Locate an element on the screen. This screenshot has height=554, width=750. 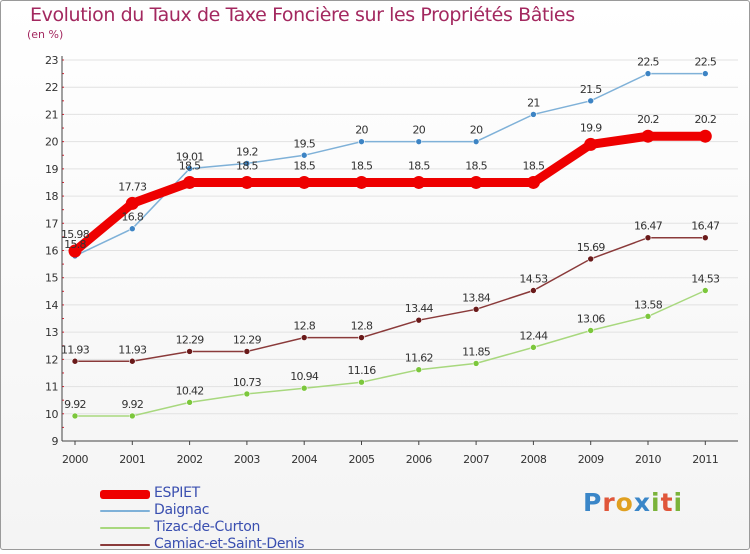
logo-letter: o is located at coordinates (624, 502).